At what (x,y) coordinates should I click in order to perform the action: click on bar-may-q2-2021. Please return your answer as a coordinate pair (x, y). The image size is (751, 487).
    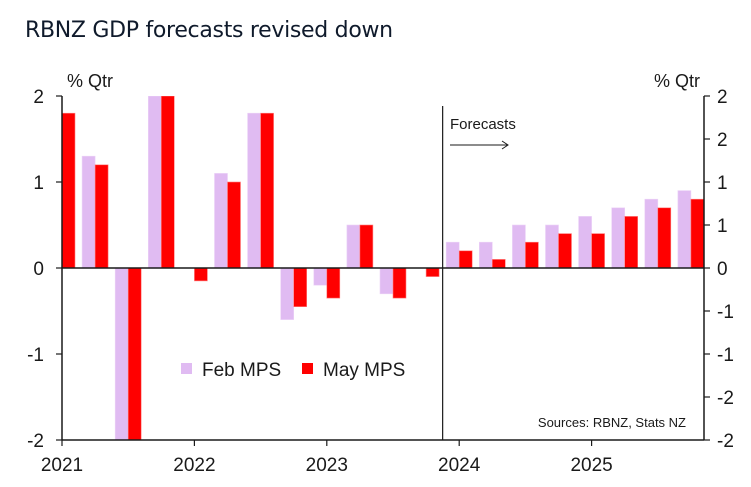
    Looking at the image, I should click on (101, 216).